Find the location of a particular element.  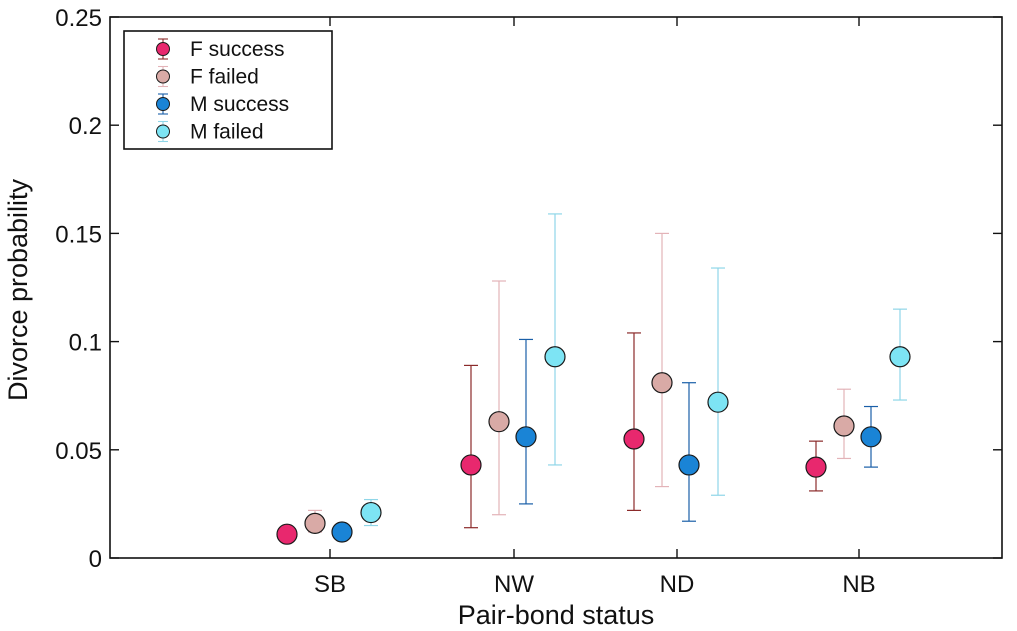

legend-label: F failed is located at coordinates (224, 77).